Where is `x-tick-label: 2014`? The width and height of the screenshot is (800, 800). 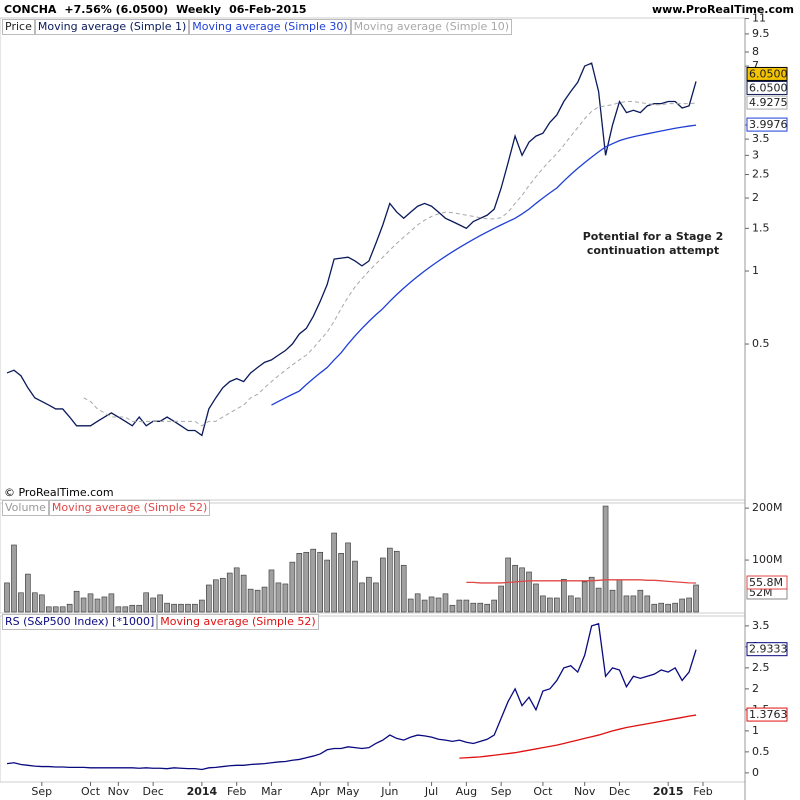 x-tick-label: 2014 is located at coordinates (202, 791).